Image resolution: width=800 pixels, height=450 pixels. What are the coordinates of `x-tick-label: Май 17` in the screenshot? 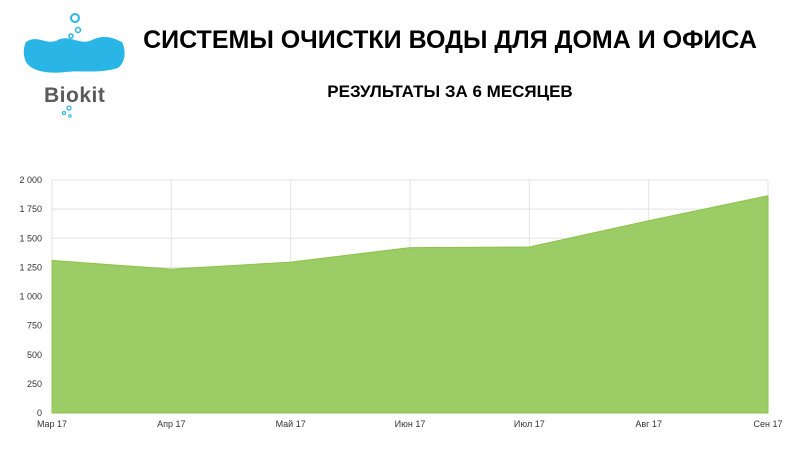 It's located at (291, 424).